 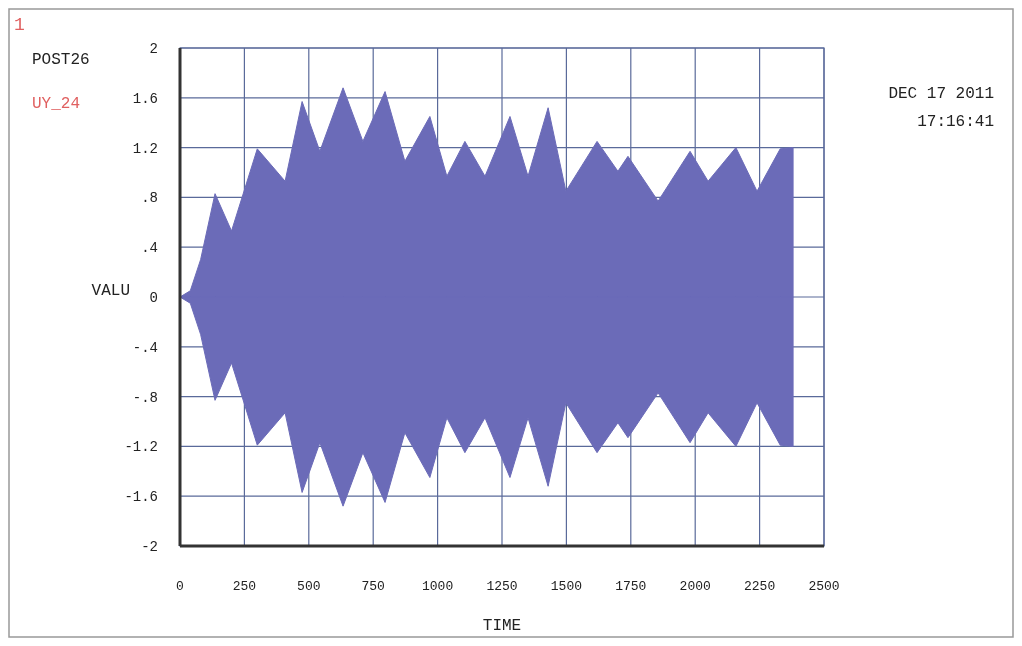 I want to click on x-axis-title: TIME, so click(x=502, y=626).